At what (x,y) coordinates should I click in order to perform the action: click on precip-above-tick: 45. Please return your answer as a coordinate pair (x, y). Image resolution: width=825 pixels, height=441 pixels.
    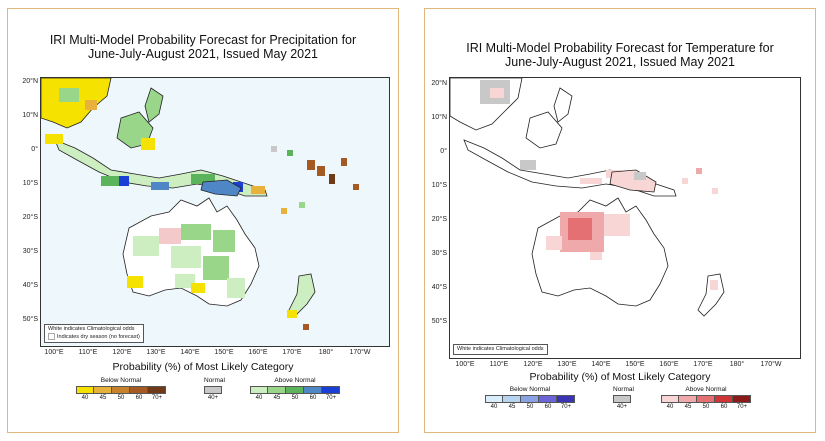
    Looking at the image, I should click on (277, 398).